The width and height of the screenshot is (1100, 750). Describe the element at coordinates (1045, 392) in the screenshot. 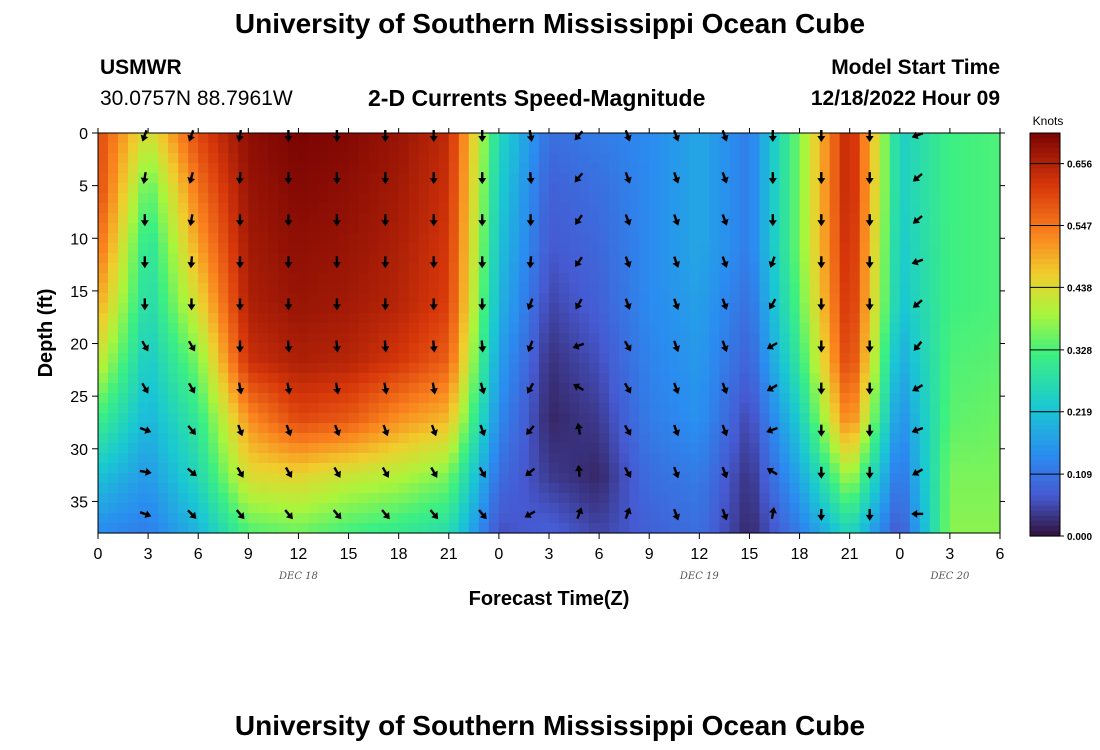

I see `colorbar-cell` at that location.